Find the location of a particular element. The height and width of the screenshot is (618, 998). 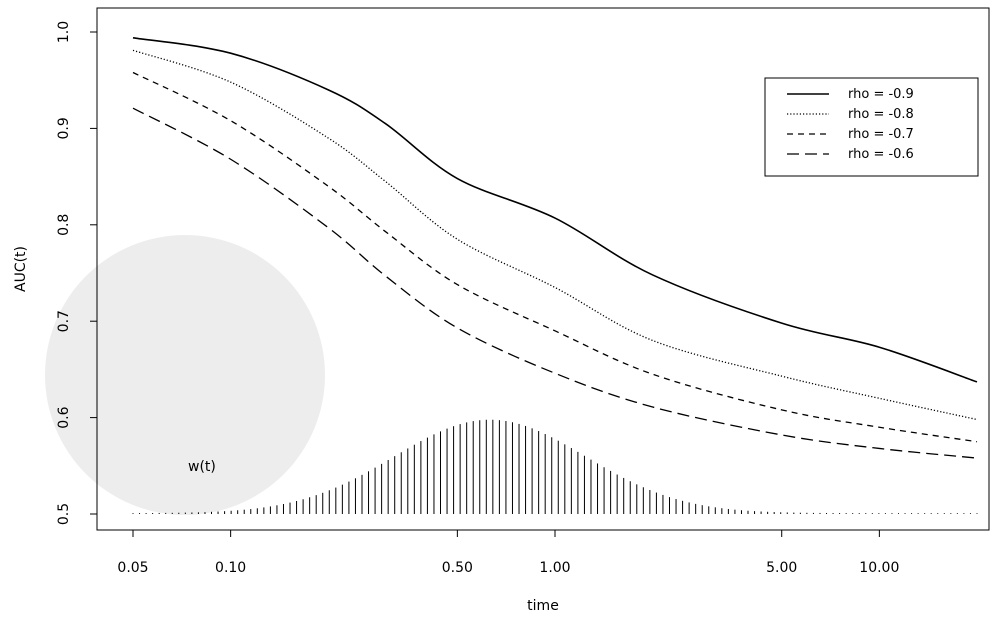

x-tick-label: 10.00 is located at coordinates (879, 568).